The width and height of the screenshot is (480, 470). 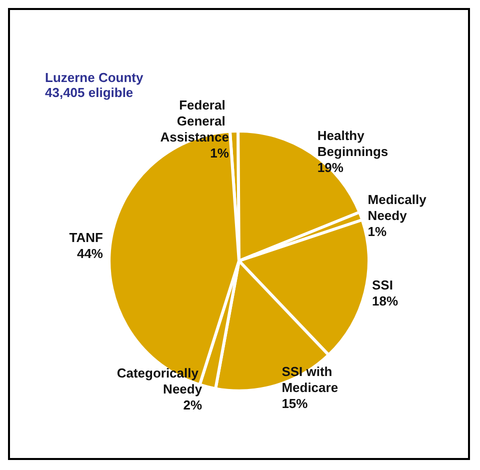 What do you see at coordinates (295, 403) in the screenshot?
I see `data-label: 15%` at bounding box center [295, 403].